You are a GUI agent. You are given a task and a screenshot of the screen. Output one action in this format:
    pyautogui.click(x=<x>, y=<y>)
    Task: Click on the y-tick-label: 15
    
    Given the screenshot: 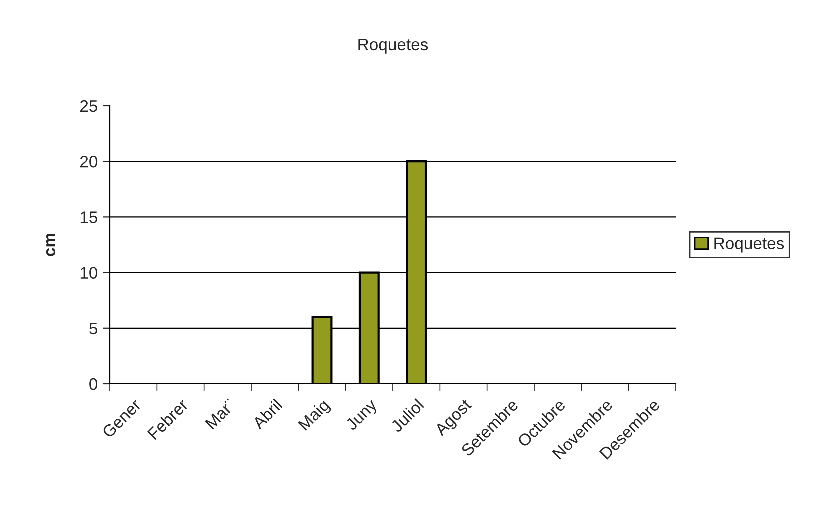 What is the action you would take?
    pyautogui.click(x=89, y=218)
    